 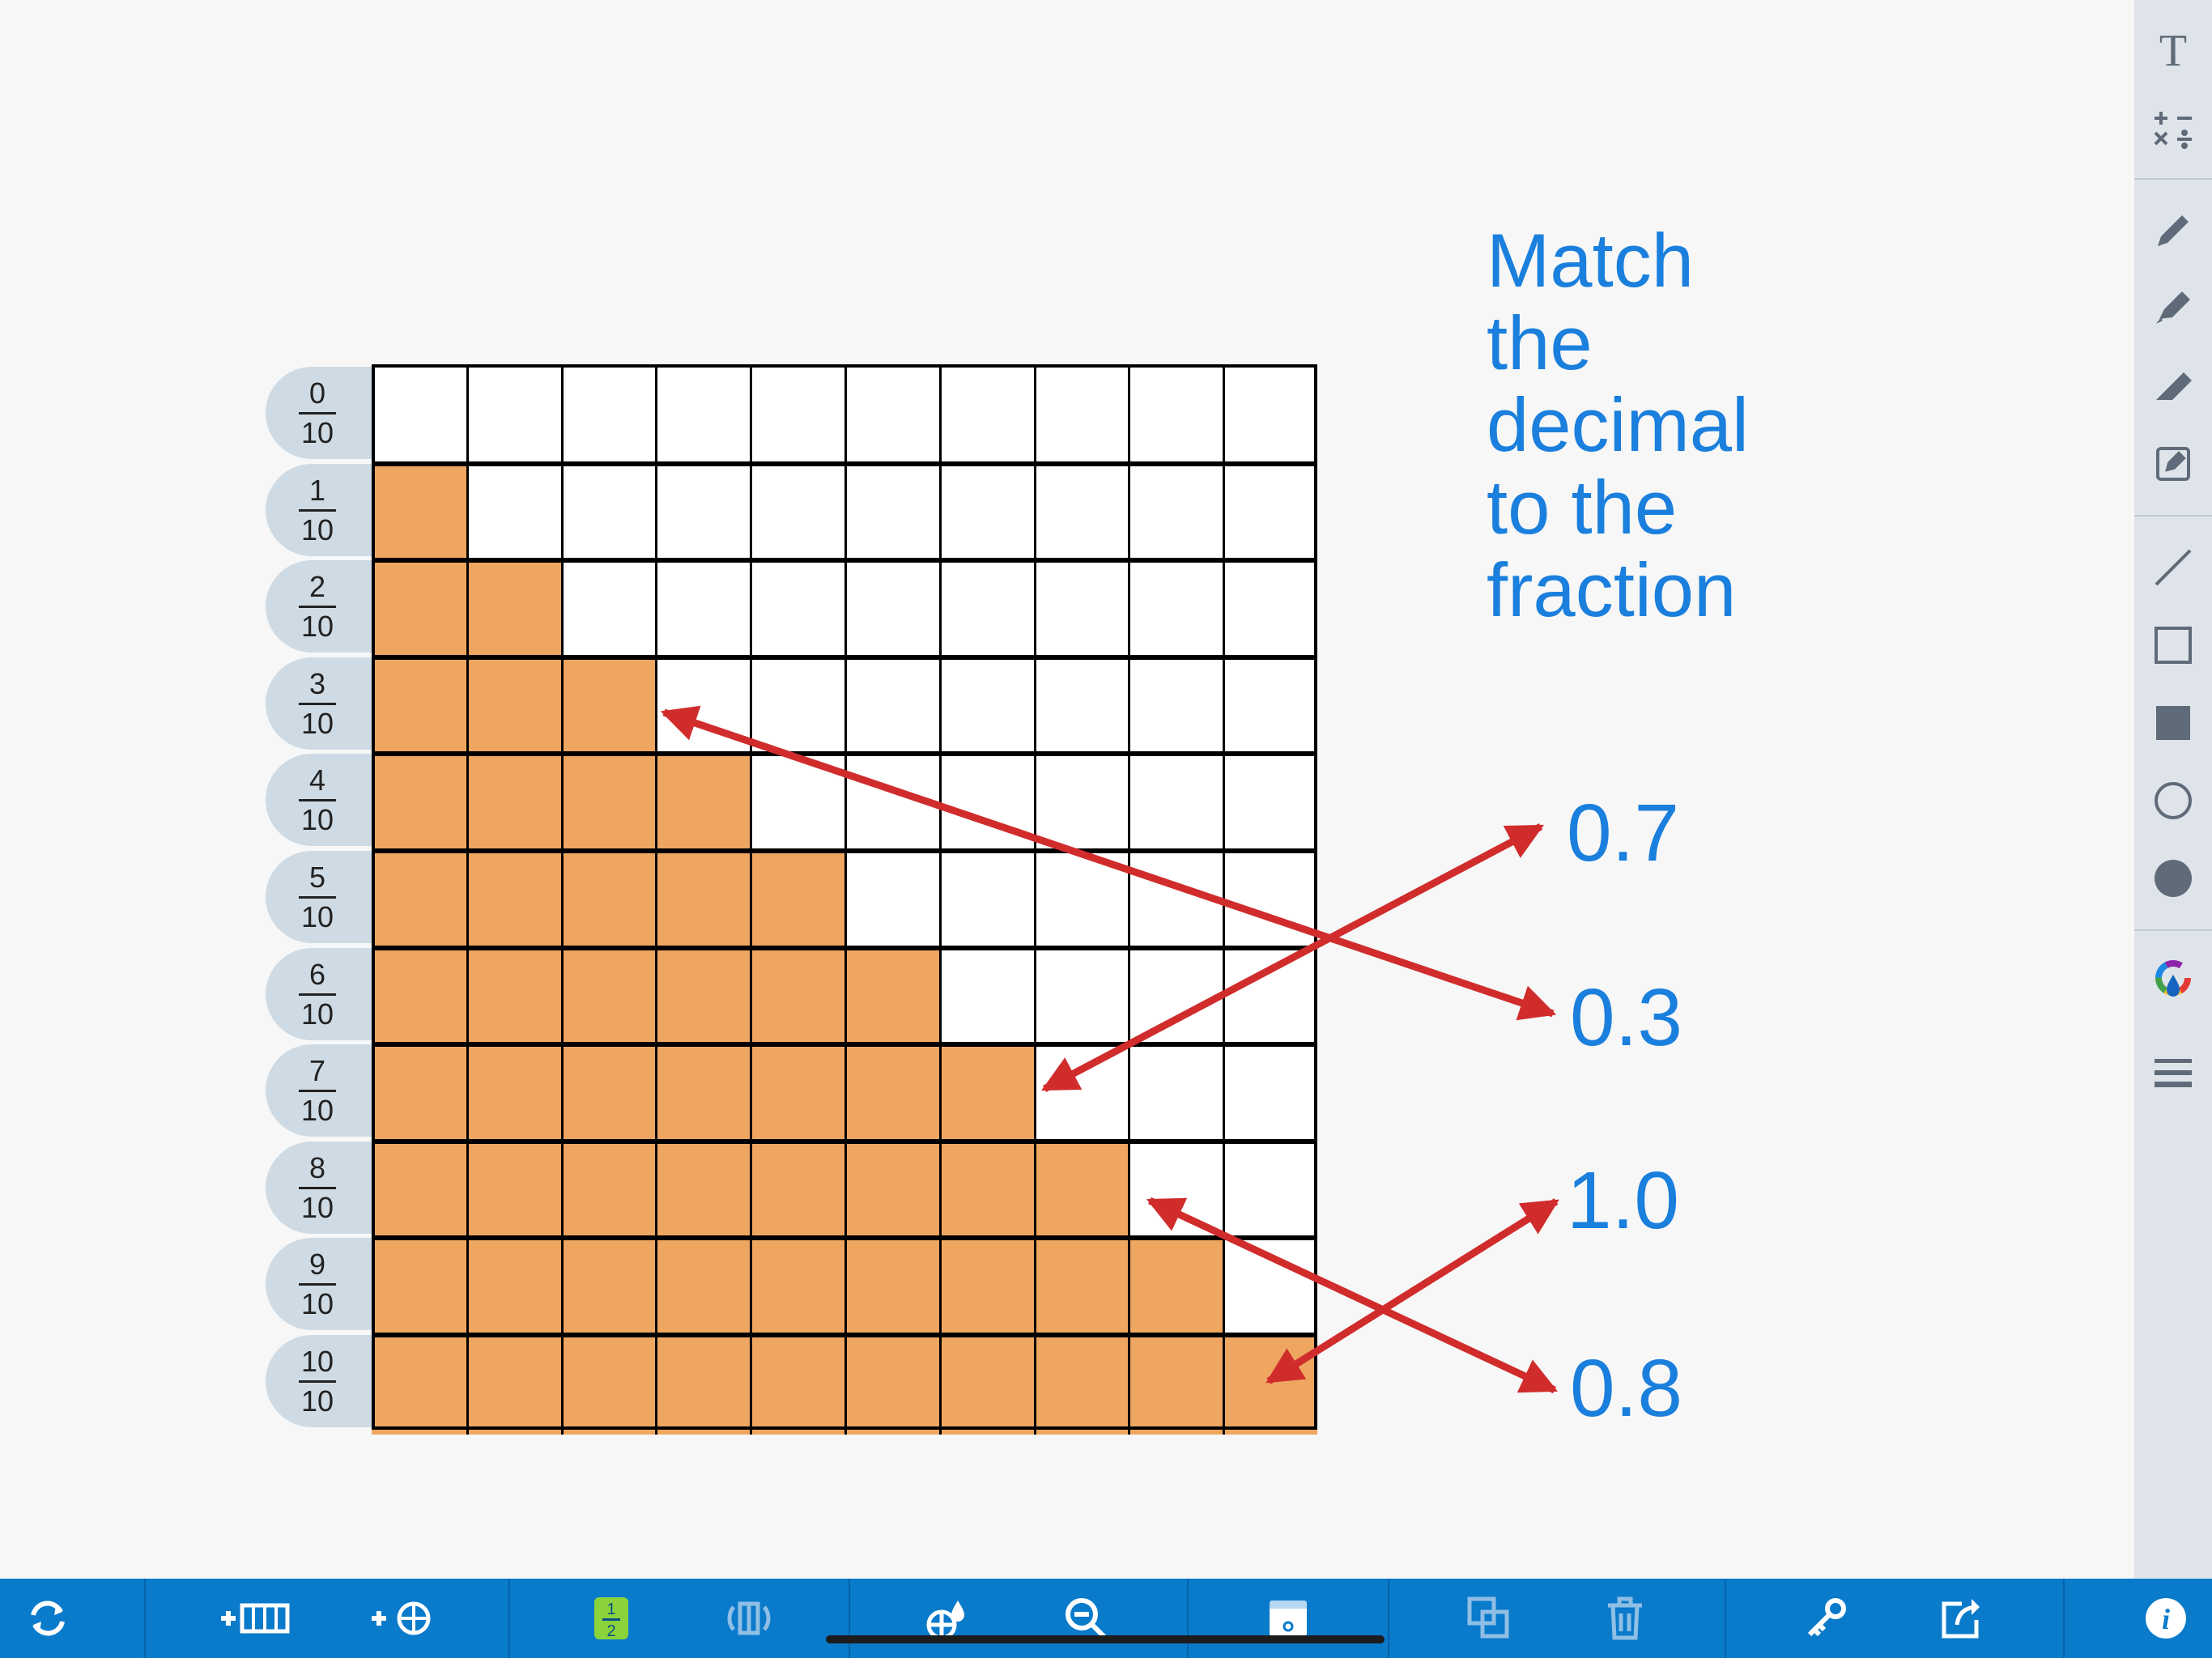 What do you see at coordinates (320, 1381) in the screenshot?
I see `fraction-tab: 10 10` at bounding box center [320, 1381].